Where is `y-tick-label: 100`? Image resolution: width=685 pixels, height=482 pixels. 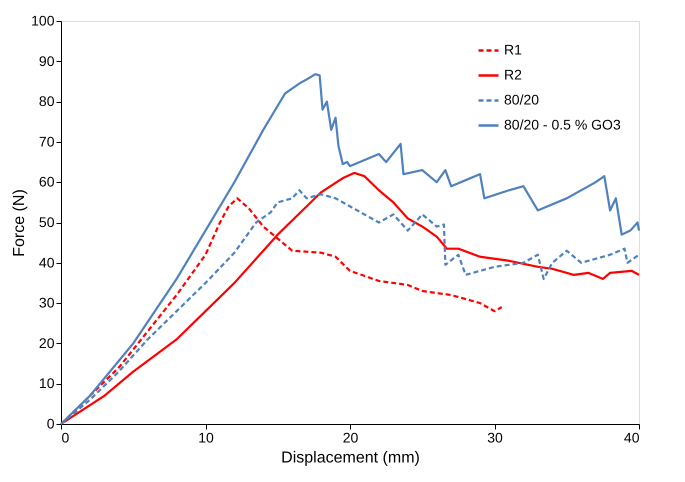 y-tick-label: 100 is located at coordinates (43, 20).